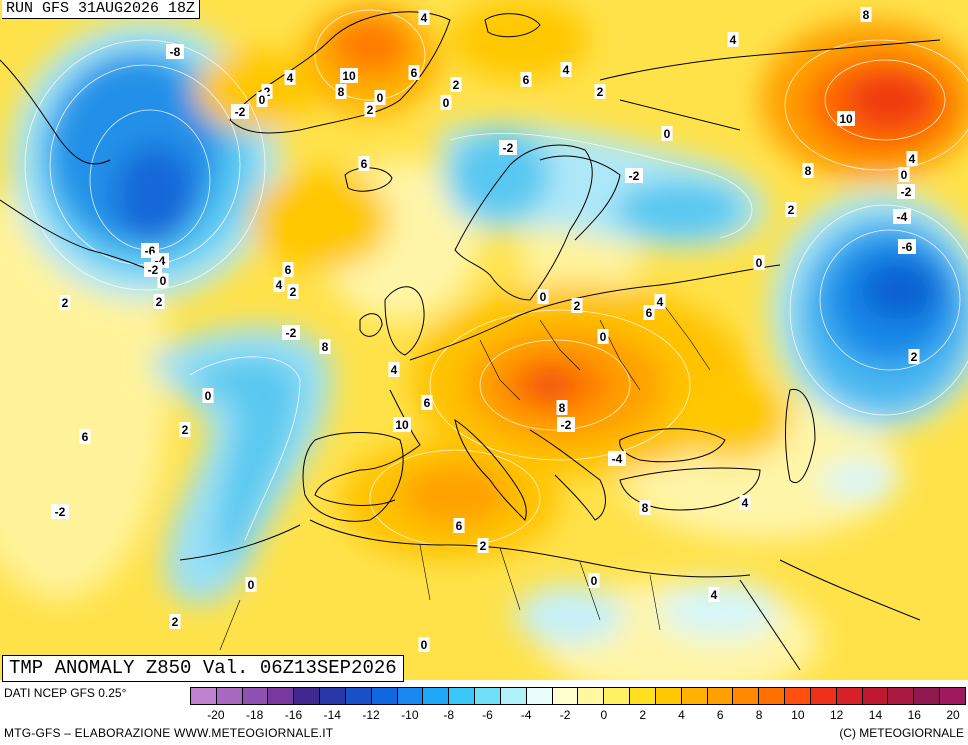 This screenshot has width=968, height=745. I want to click on run-label: RUN GFS 31AUG2026 18Z, so click(101, 9).